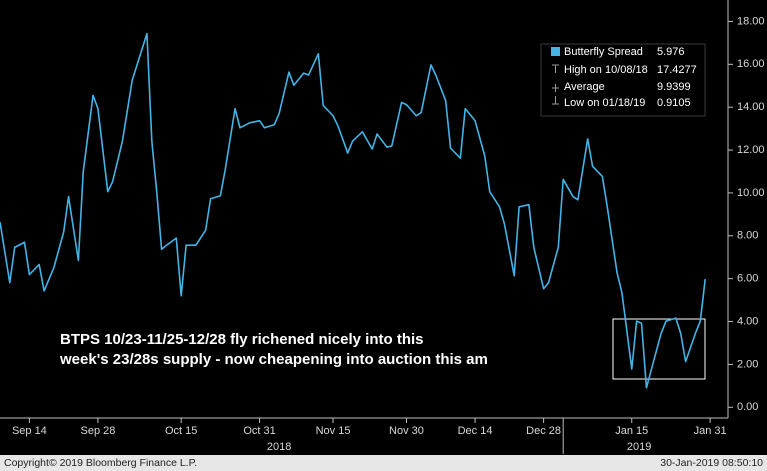  Describe the element at coordinates (751, 150) in the screenshot. I see `y-tick-label: 12.00` at that location.